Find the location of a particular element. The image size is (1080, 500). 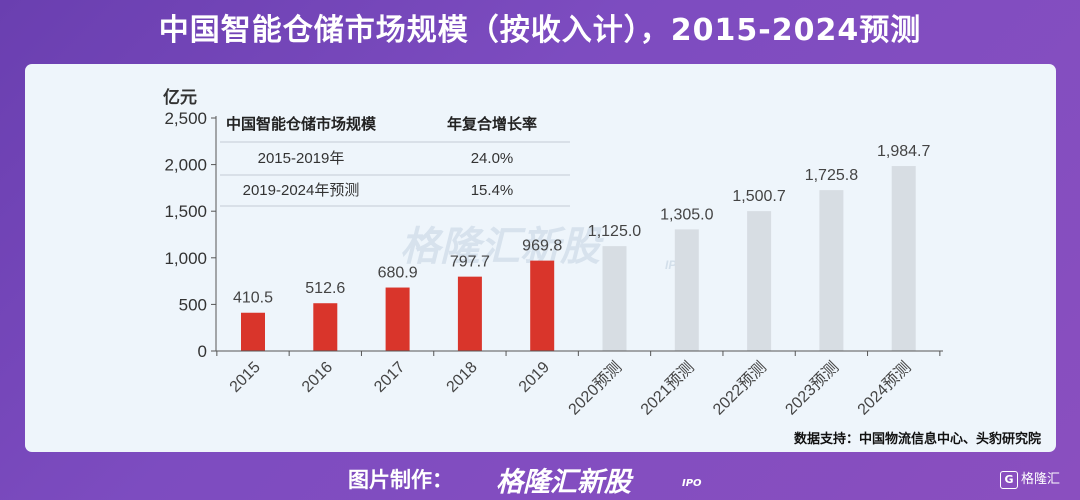

data-label: 1,125.0 is located at coordinates (614, 231).